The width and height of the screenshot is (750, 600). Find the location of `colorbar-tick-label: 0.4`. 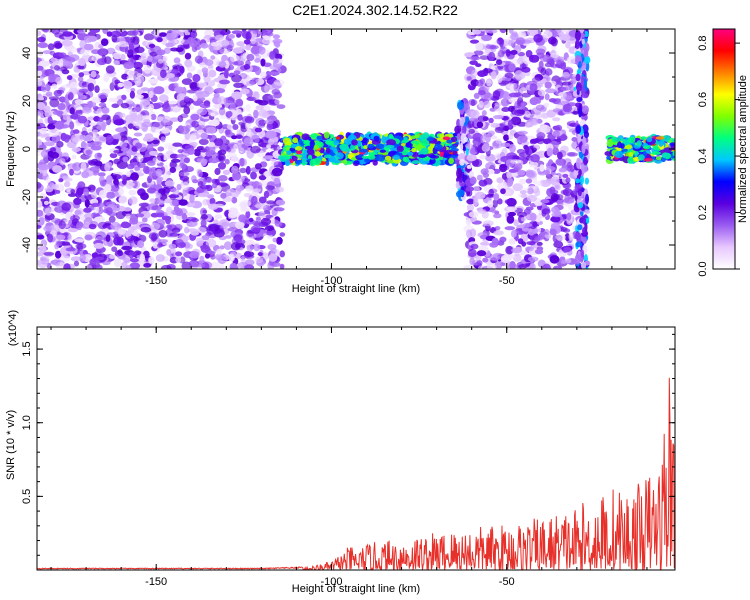

colorbar-tick-label: 0.4 is located at coordinates (703, 155).